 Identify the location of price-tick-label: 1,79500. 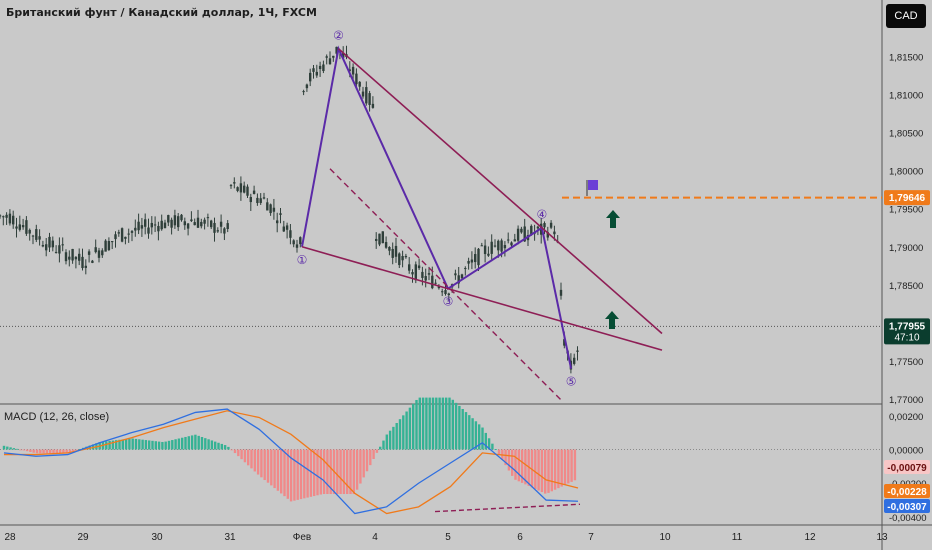
(906, 210).